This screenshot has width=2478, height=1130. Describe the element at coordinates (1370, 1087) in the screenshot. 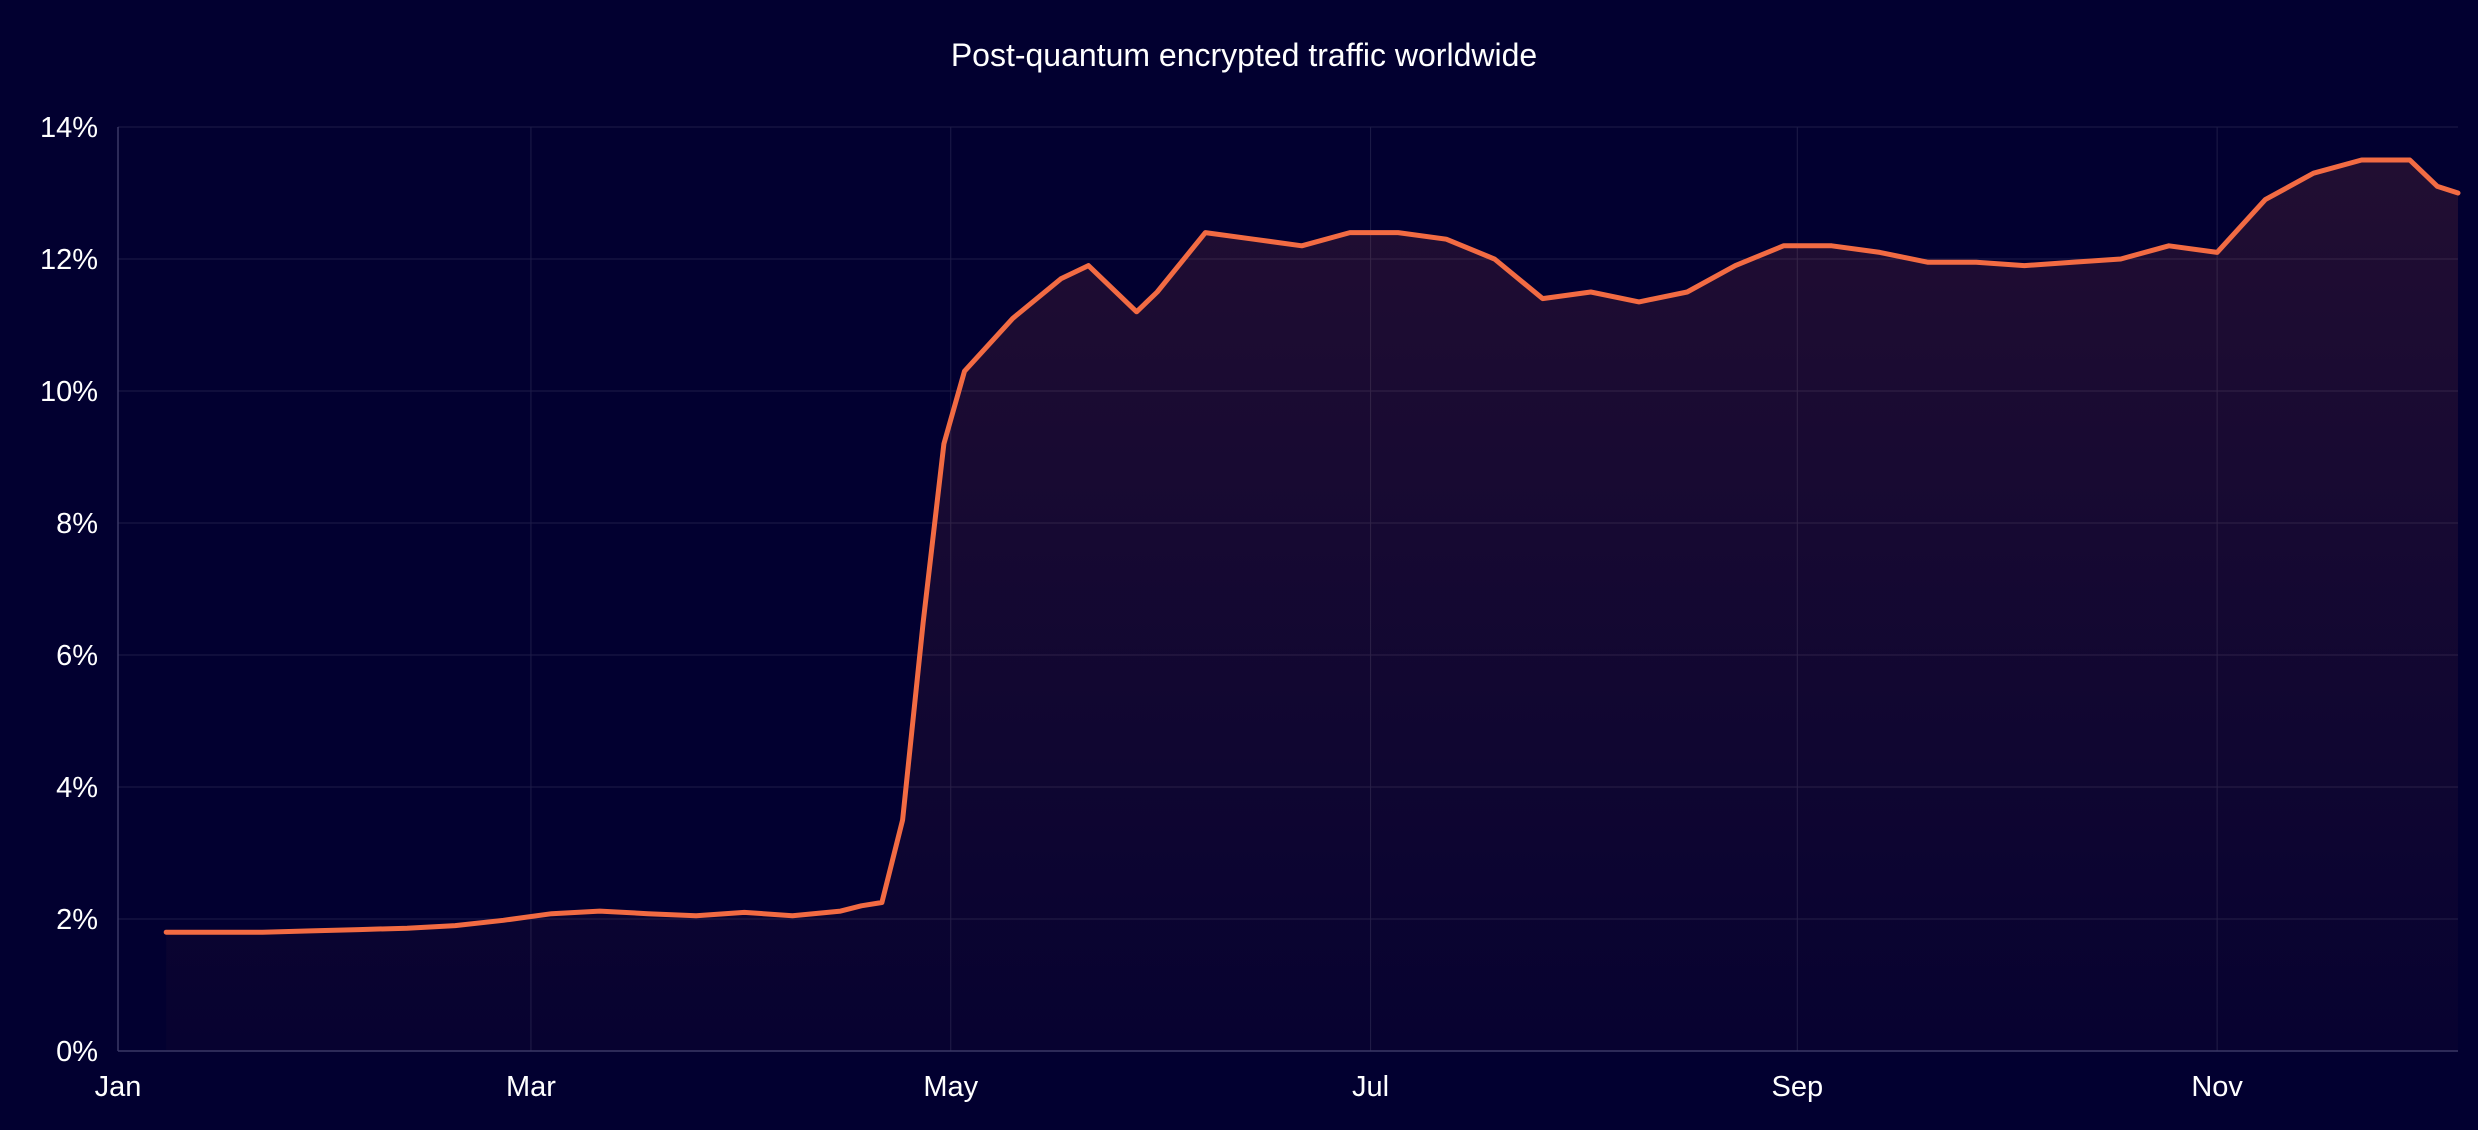

I see `x-tick-label: Jul` at that location.